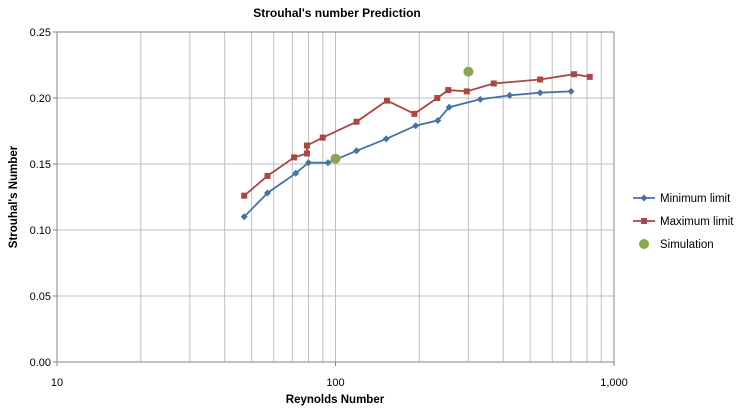  I want to click on y-tick-label: 0.10, so click(40, 231).